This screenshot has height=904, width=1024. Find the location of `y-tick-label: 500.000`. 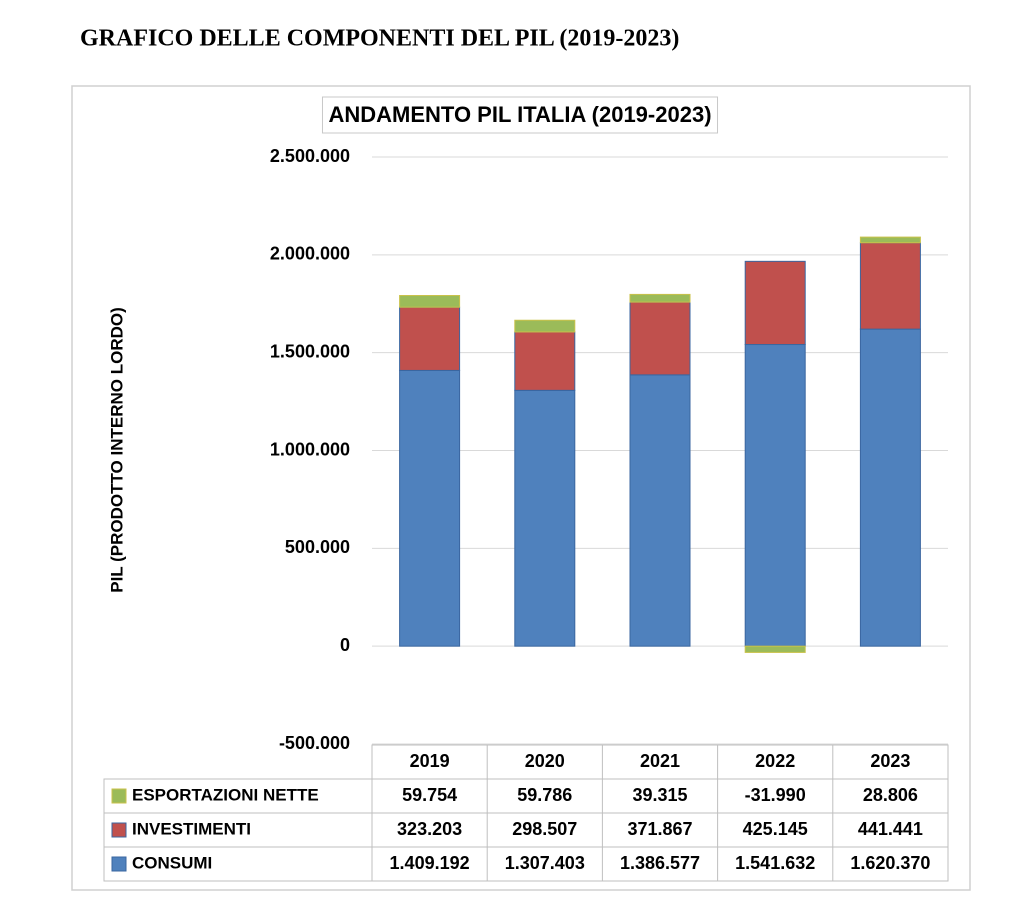

y-tick-label: 500.000 is located at coordinates (317, 547).